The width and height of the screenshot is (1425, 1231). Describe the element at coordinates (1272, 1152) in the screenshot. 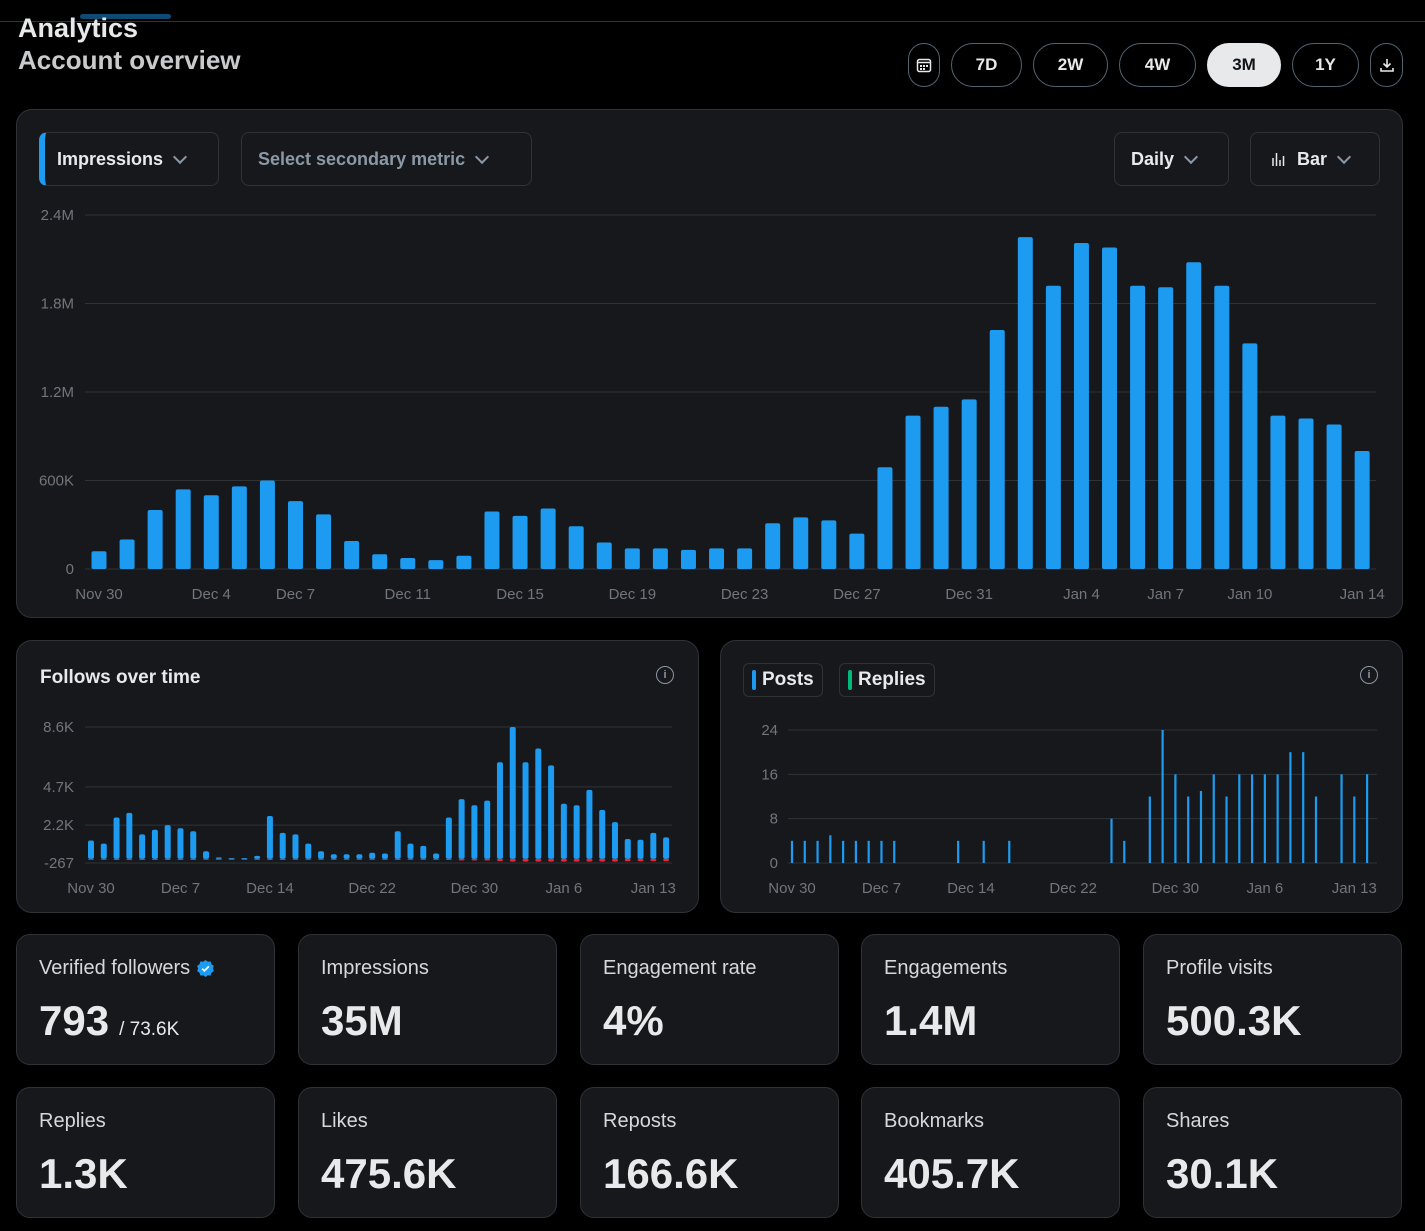

I see `stat-card-shares: Shares 30.1K` at that location.